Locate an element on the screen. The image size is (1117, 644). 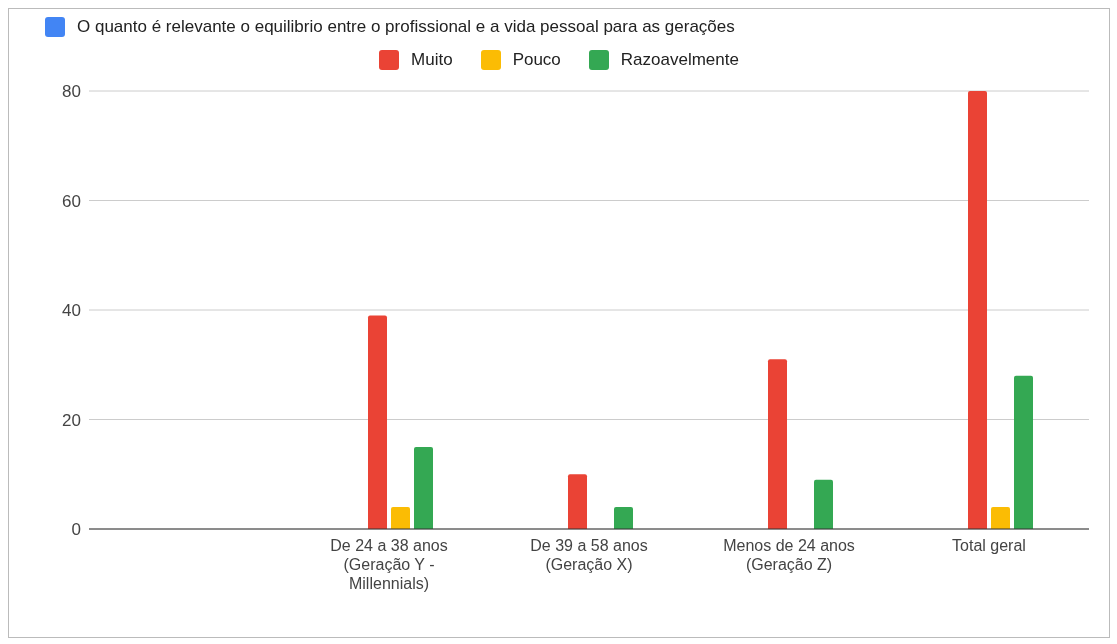
legend-label: Muito is located at coordinates (432, 60).